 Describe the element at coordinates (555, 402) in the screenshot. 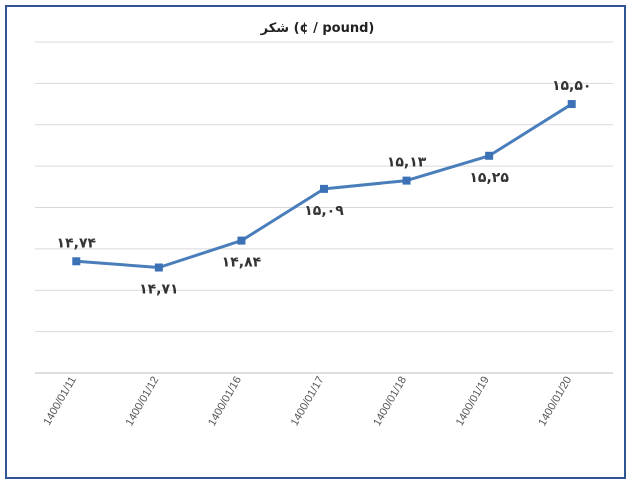

I see `x-tick-label: 1400/01/20` at that location.